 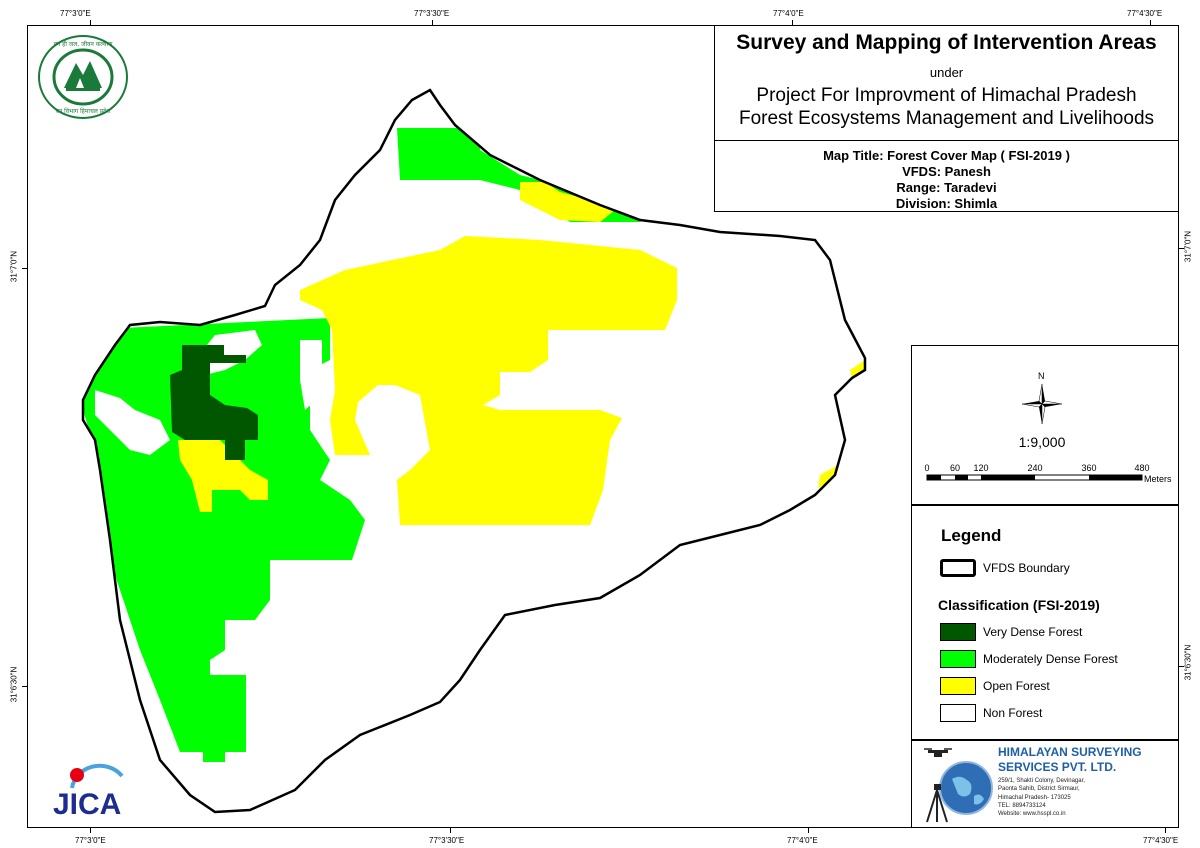 I want to click on very-dense-swatch, so click(x=958, y=632).